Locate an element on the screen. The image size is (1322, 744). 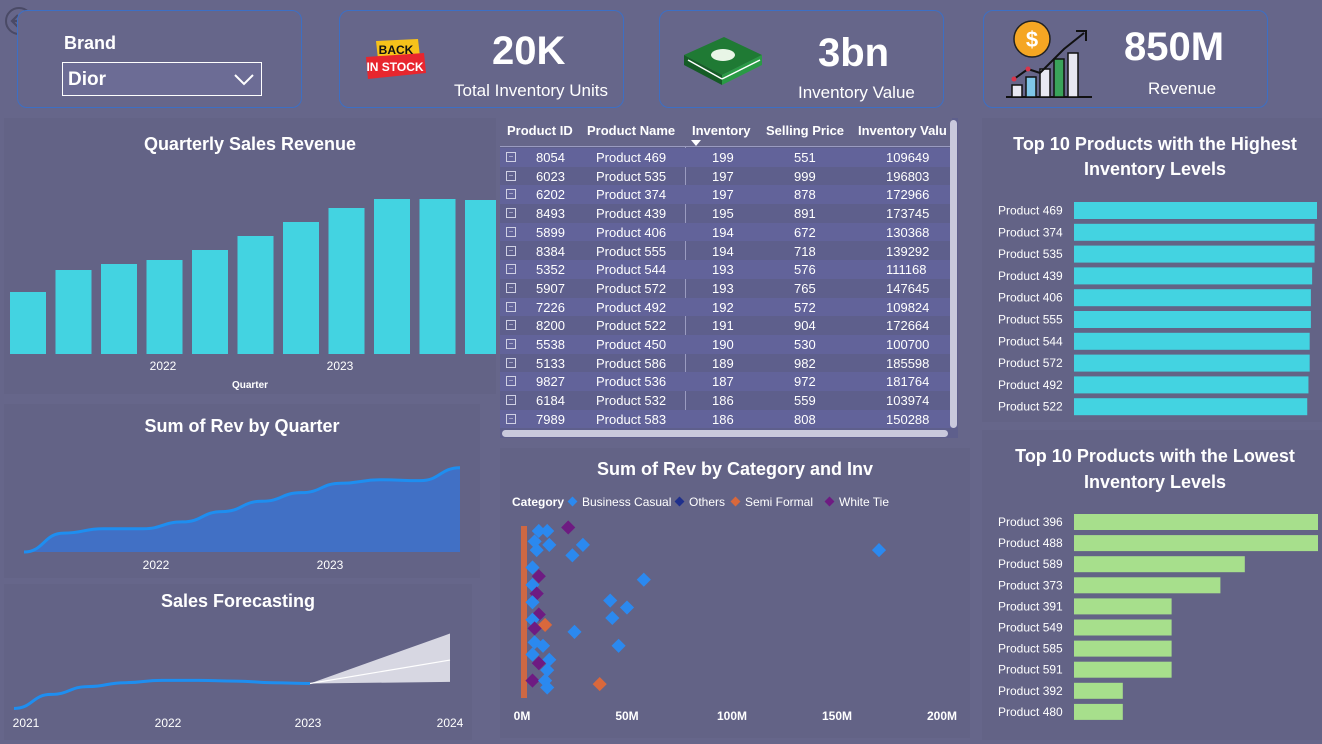
table-row: − 5907 Product 572 193 765 147645 is located at coordinates (726, 288).